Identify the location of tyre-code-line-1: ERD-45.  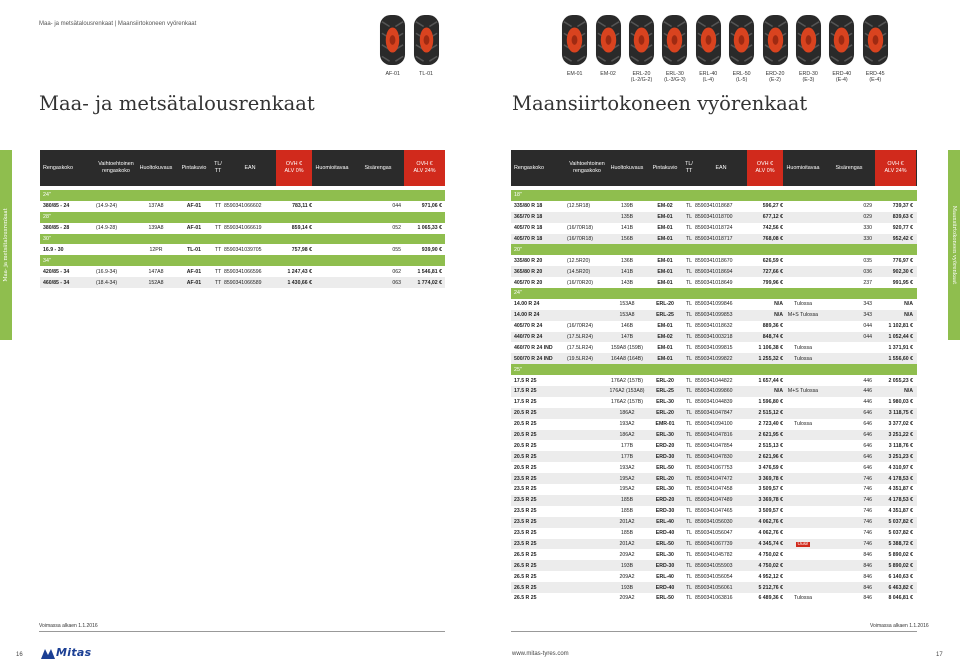
(875, 74).